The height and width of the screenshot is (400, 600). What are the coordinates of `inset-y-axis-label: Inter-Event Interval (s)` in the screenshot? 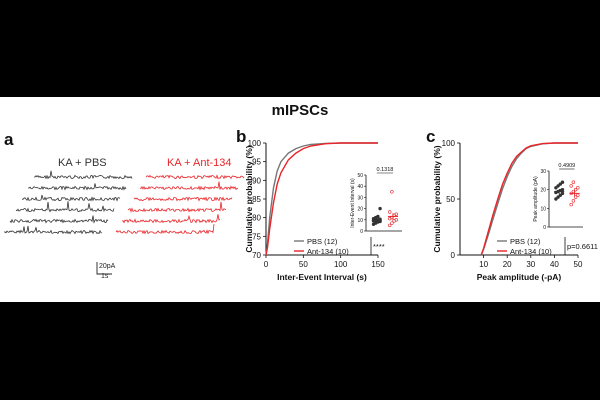 It's located at (353, 203).